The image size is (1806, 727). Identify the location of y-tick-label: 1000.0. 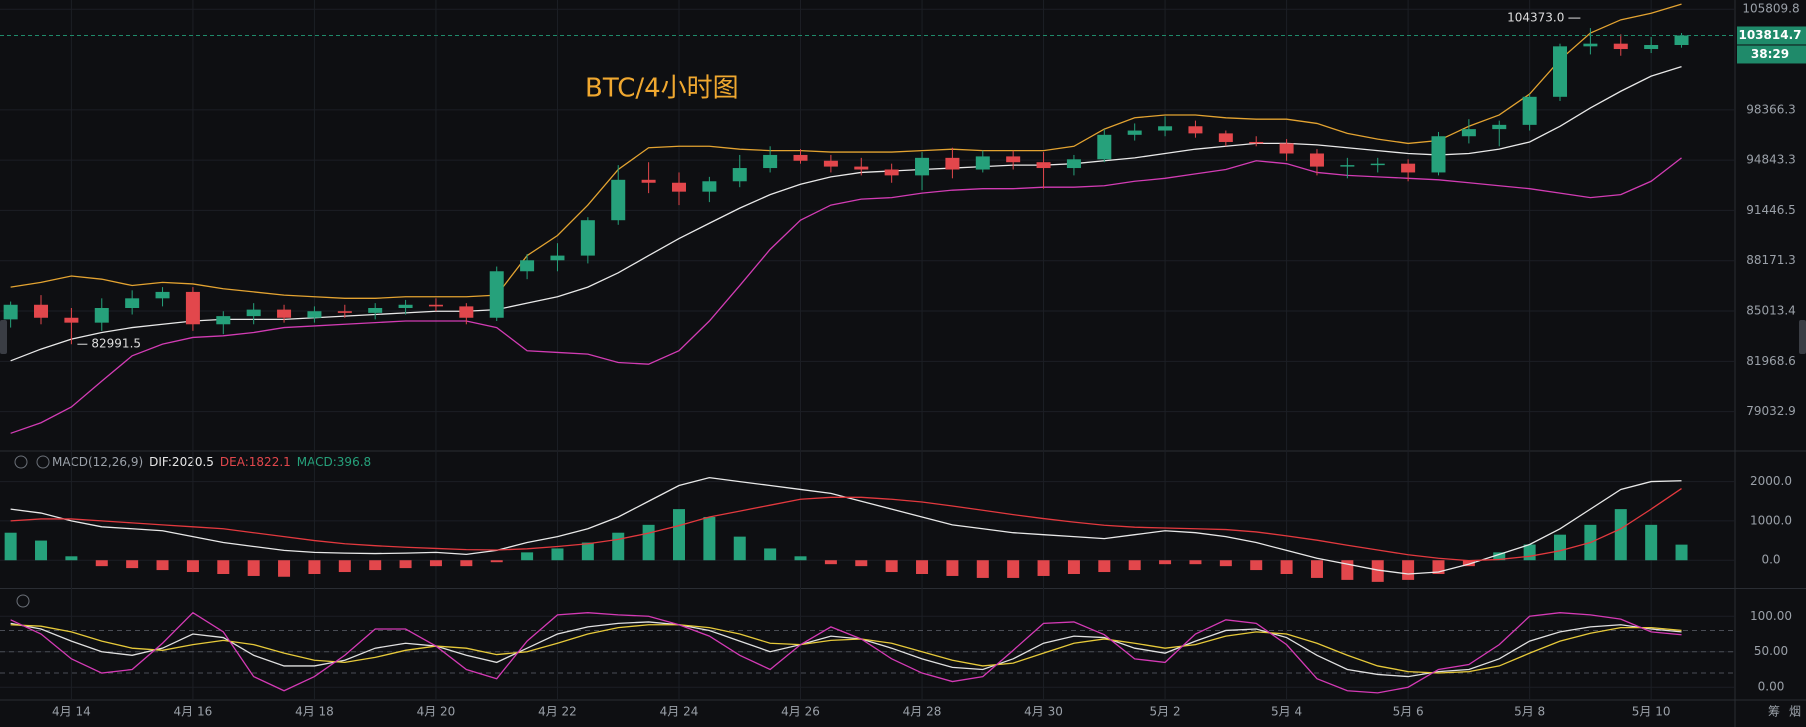
(1771, 520).